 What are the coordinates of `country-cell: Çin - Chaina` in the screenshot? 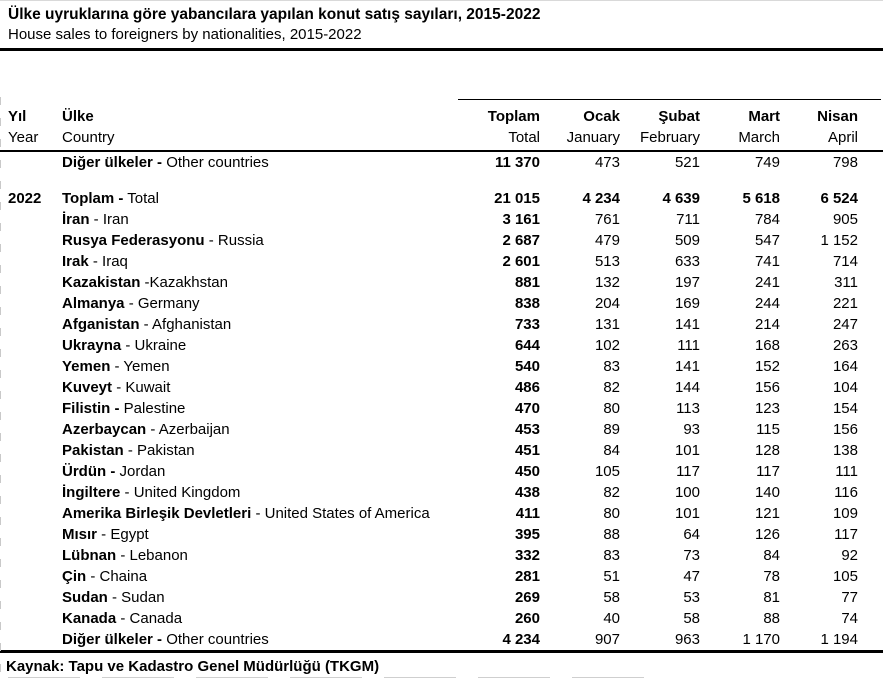 It's located at (260, 576).